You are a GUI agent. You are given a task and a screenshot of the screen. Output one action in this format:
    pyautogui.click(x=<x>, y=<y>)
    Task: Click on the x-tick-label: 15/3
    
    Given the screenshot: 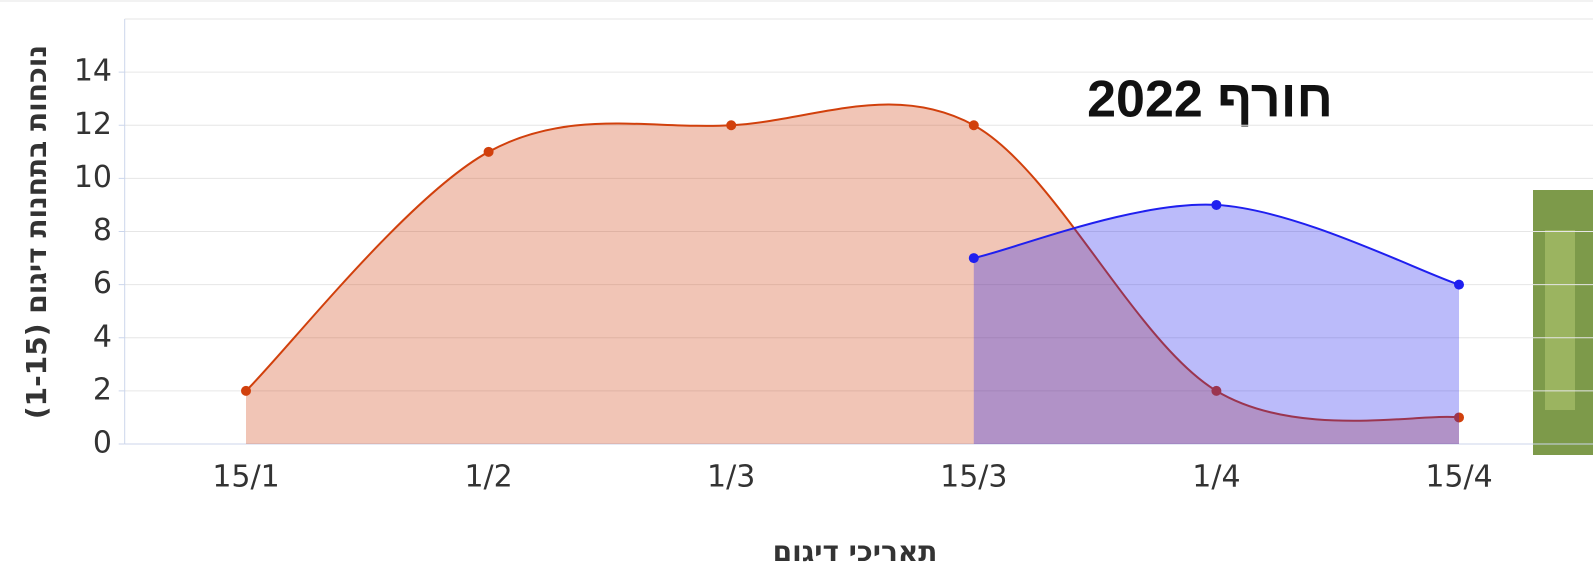 What is the action you would take?
    pyautogui.click(x=973, y=477)
    